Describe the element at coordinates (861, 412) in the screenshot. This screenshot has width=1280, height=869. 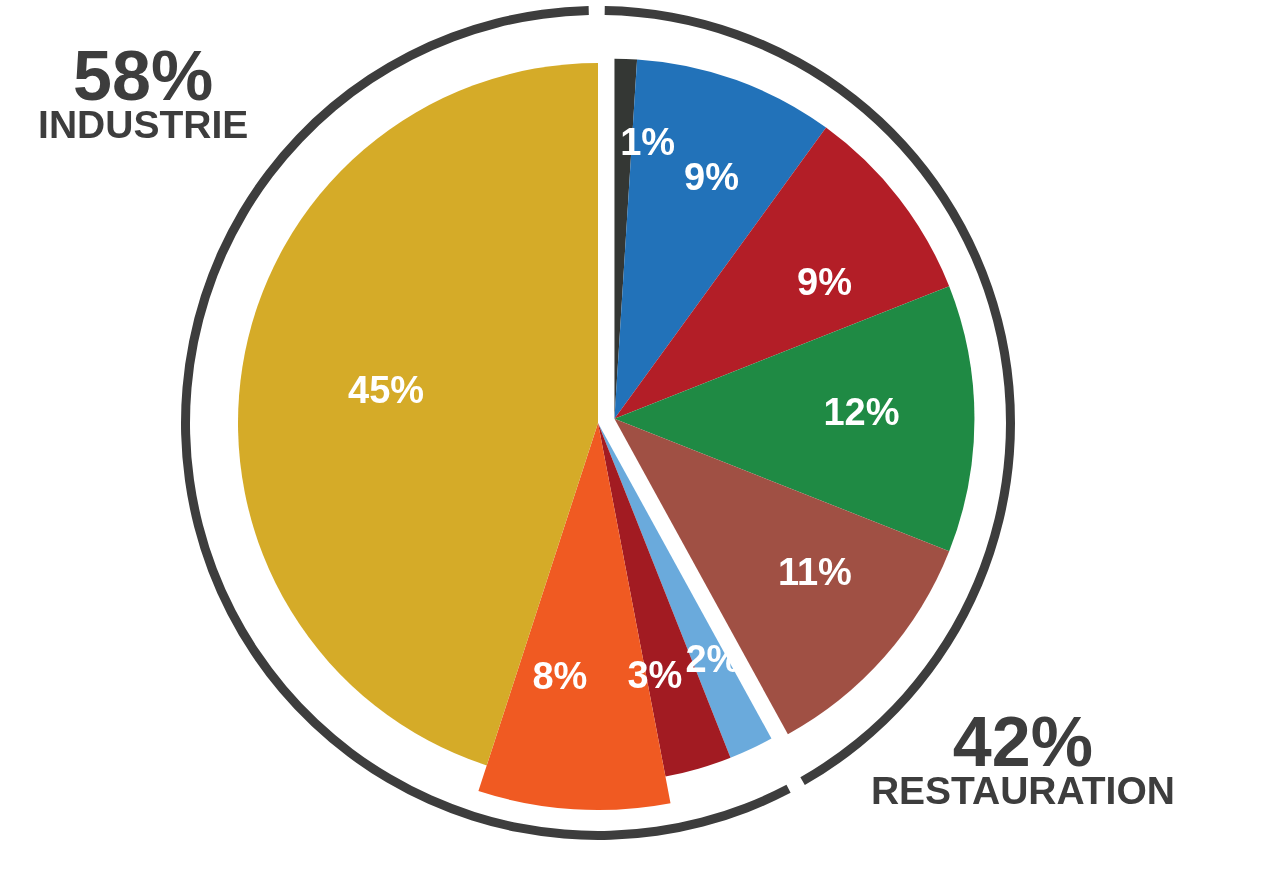
I see `data-label: 12%` at that location.